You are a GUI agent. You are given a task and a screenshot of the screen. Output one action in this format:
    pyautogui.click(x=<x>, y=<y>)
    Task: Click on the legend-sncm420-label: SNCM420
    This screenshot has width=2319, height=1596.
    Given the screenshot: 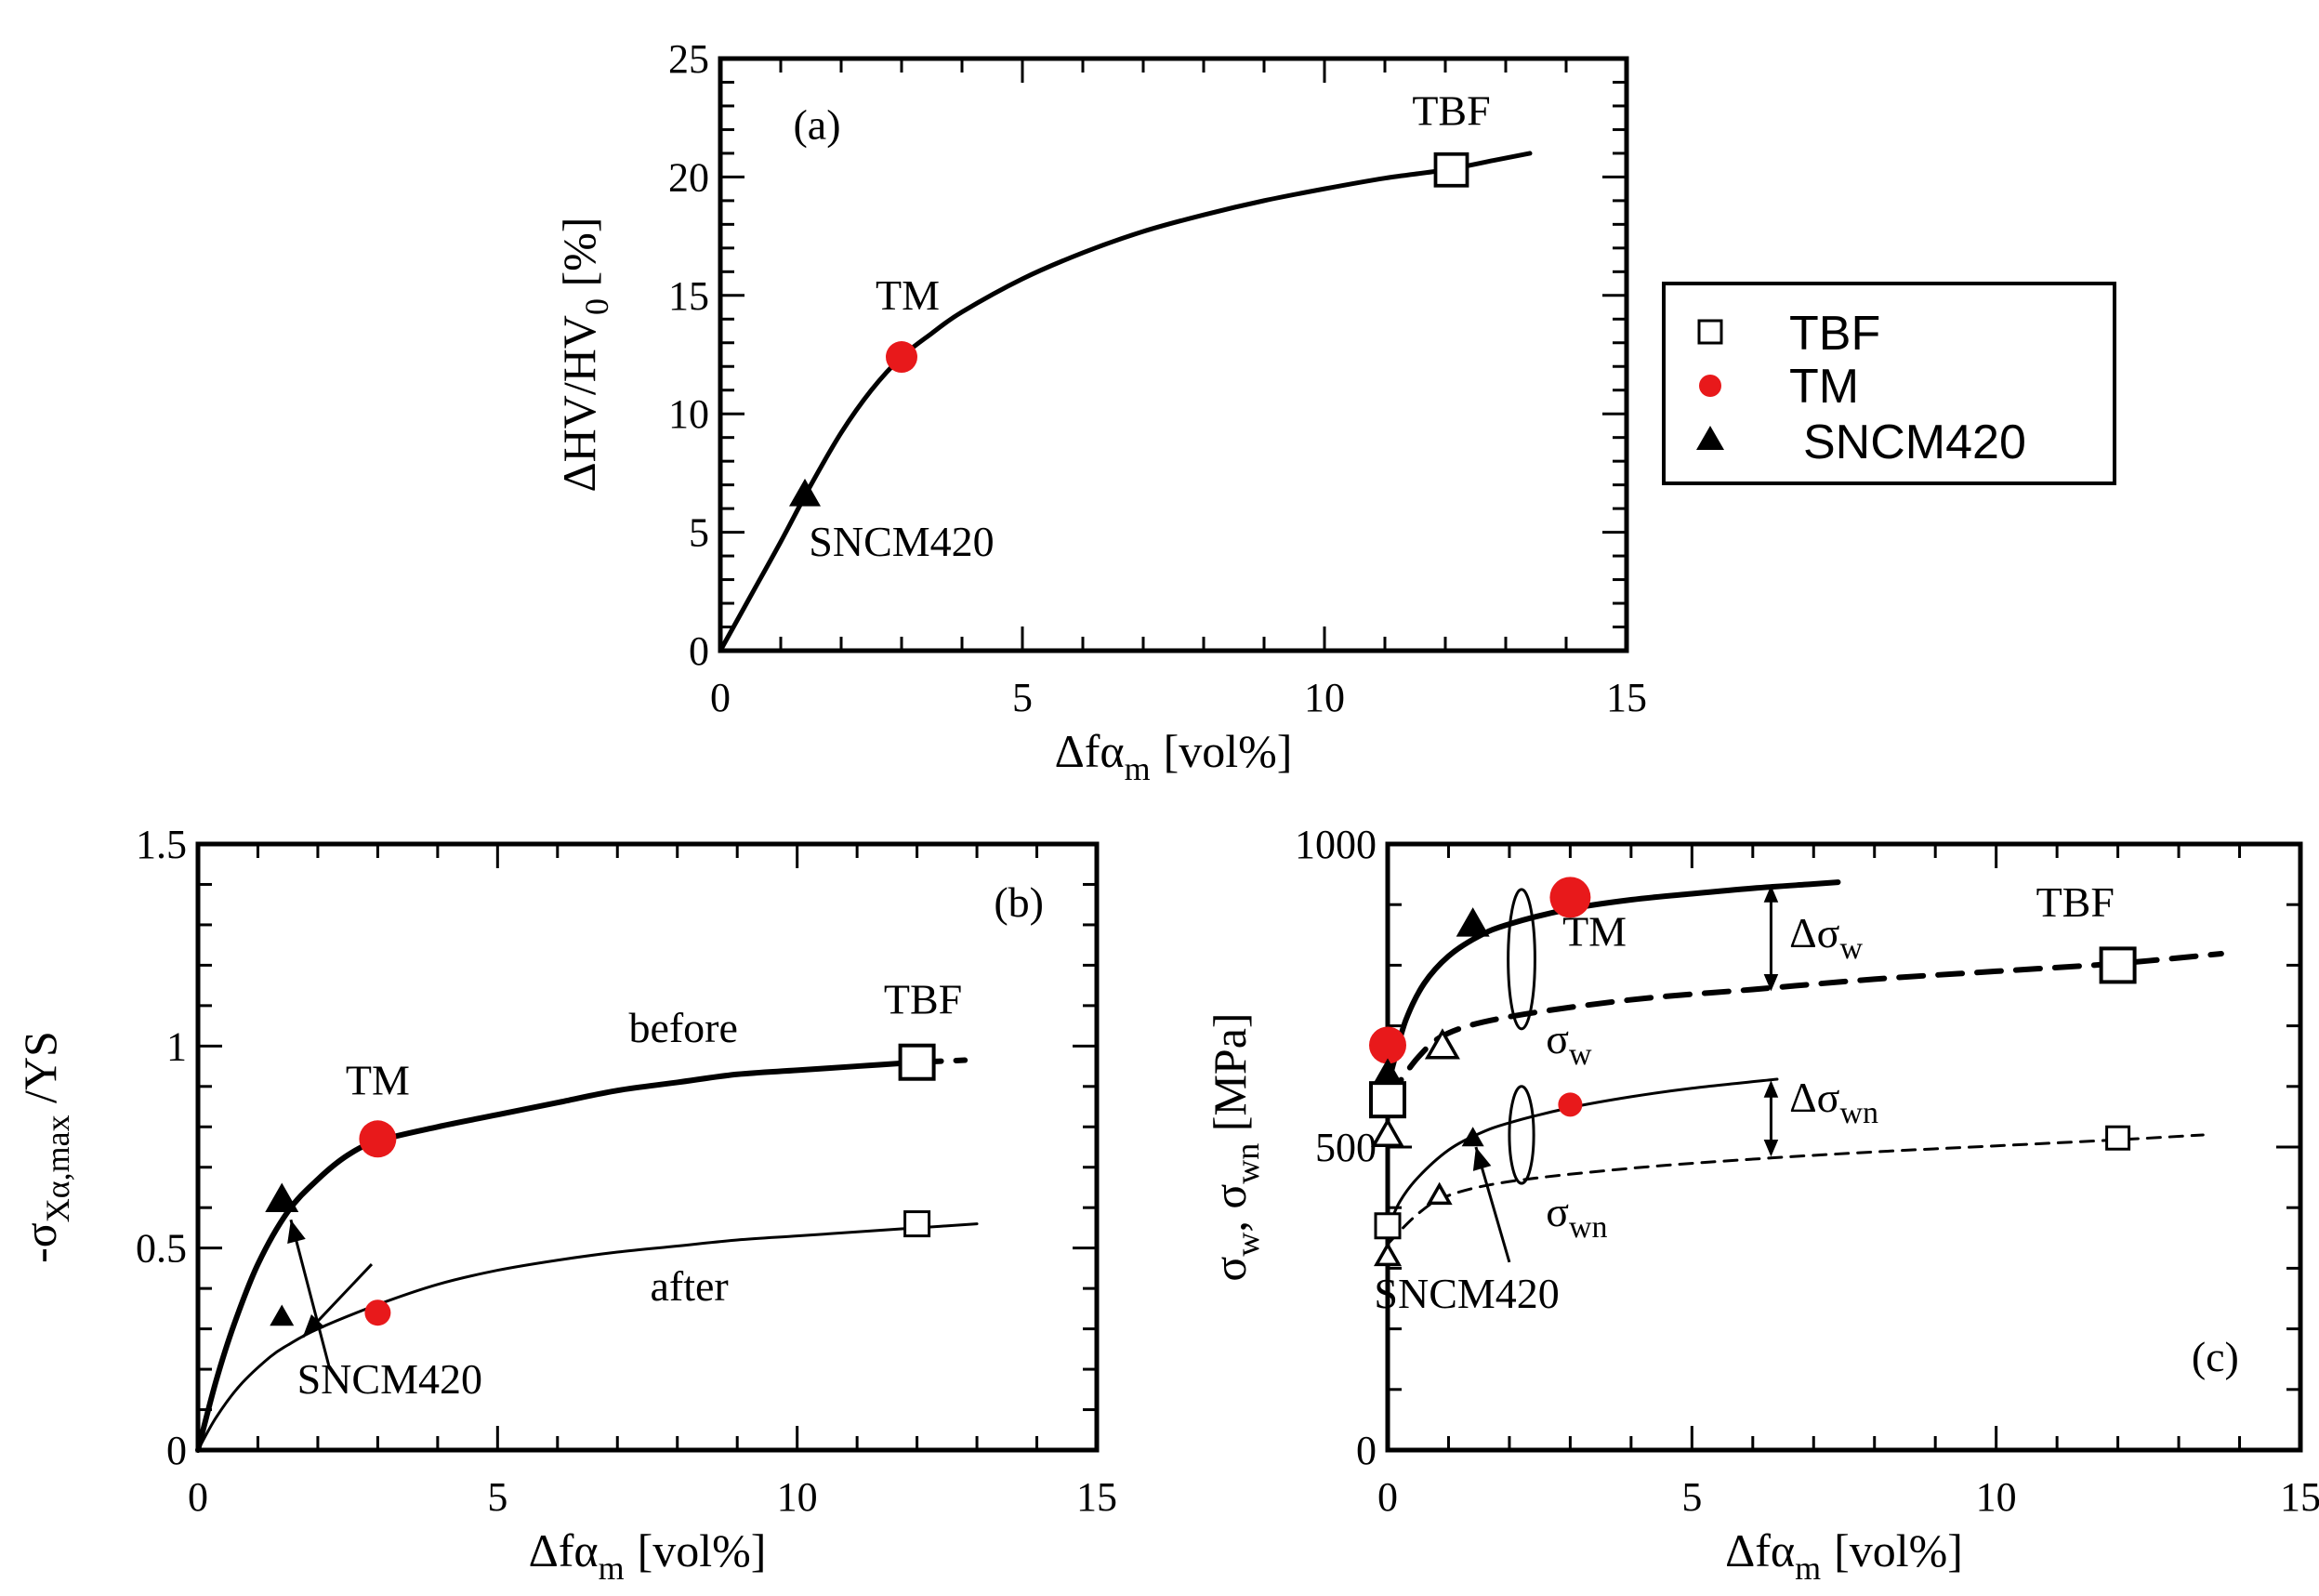 What is the action you would take?
    pyautogui.click(x=1914, y=442)
    